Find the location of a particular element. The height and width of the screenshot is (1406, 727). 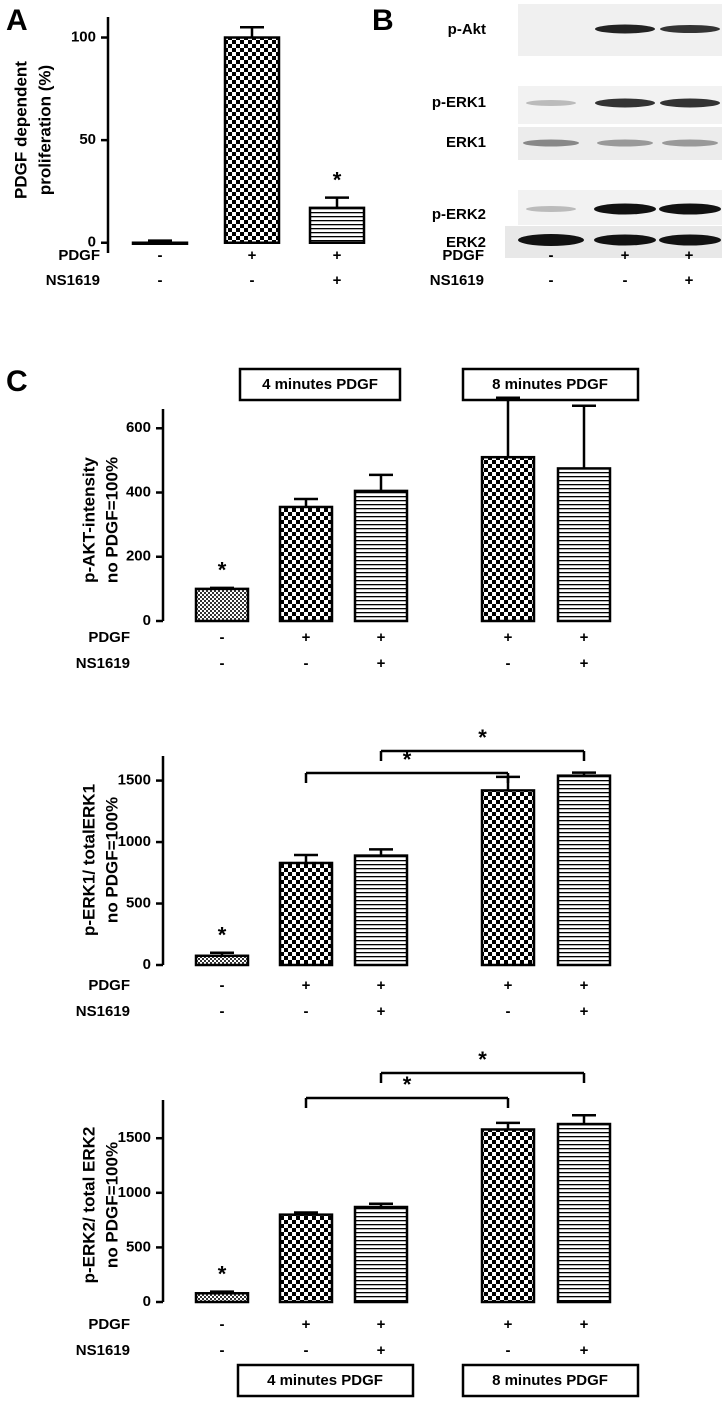

group-label: 8 minutes PDGF is located at coordinates (550, 1380).